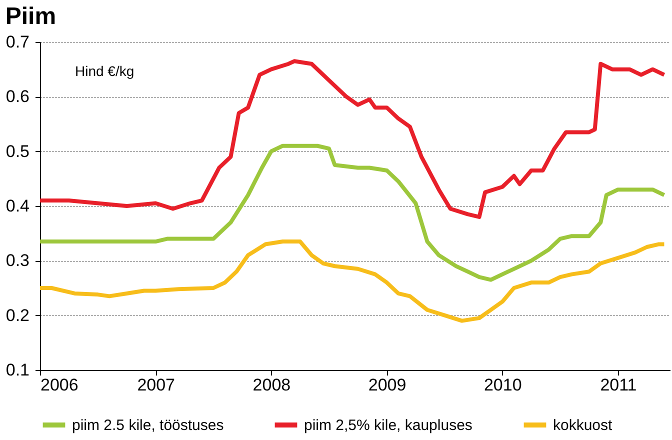  I want to click on x-tick-label: 2008, so click(271, 385).